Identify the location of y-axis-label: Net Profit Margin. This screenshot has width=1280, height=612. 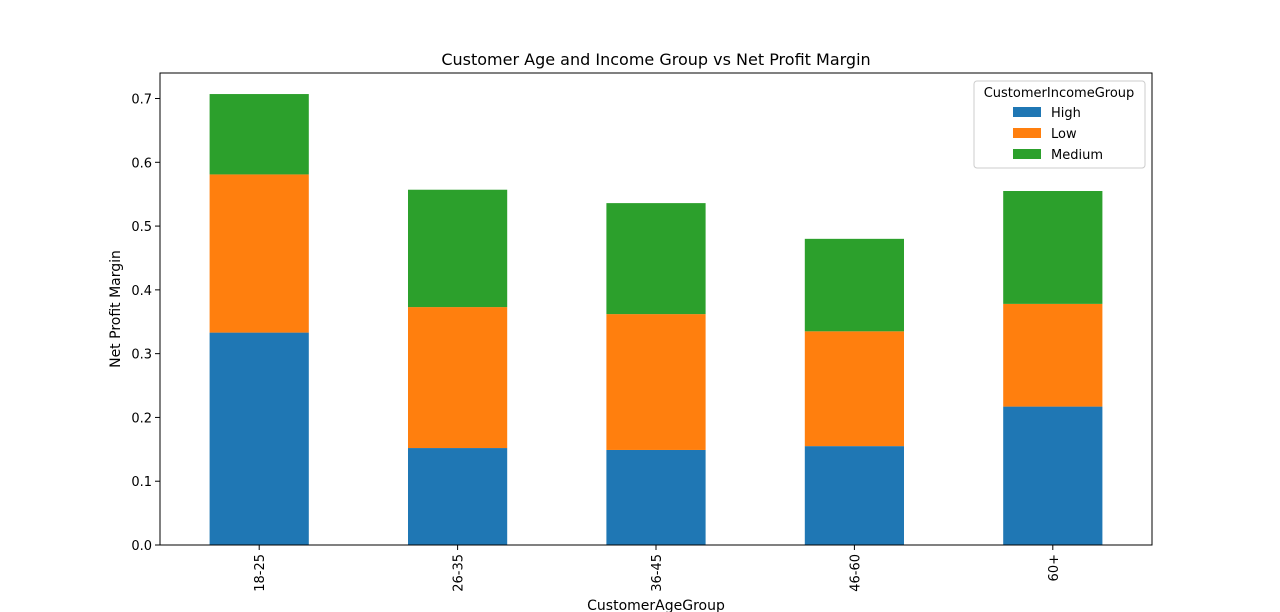
(116, 309).